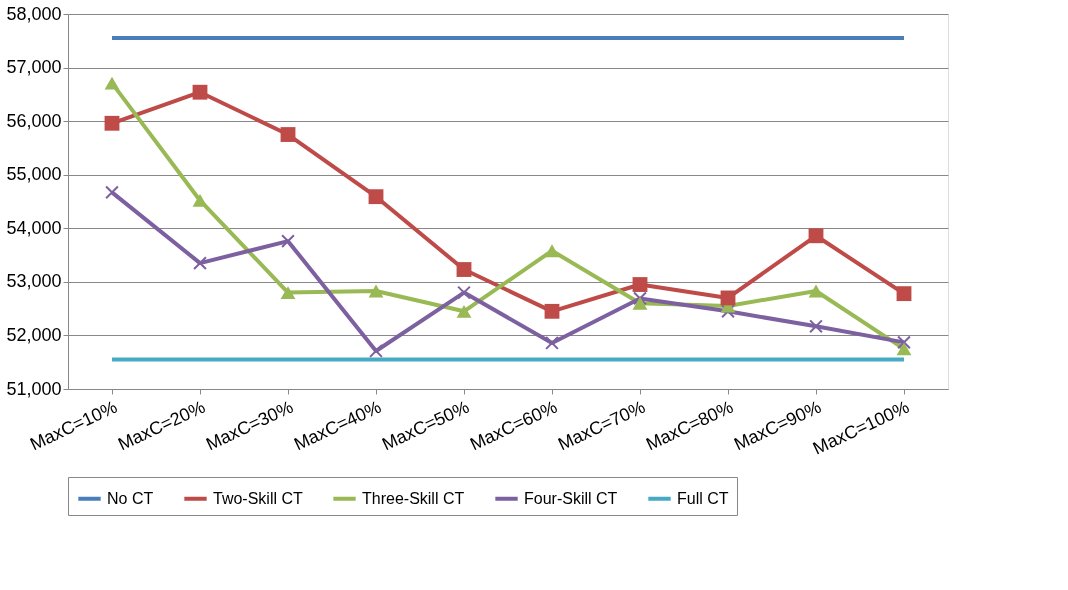 This screenshot has height=590, width=1068. I want to click on legend-label: Three-Skill CT, so click(413, 498).